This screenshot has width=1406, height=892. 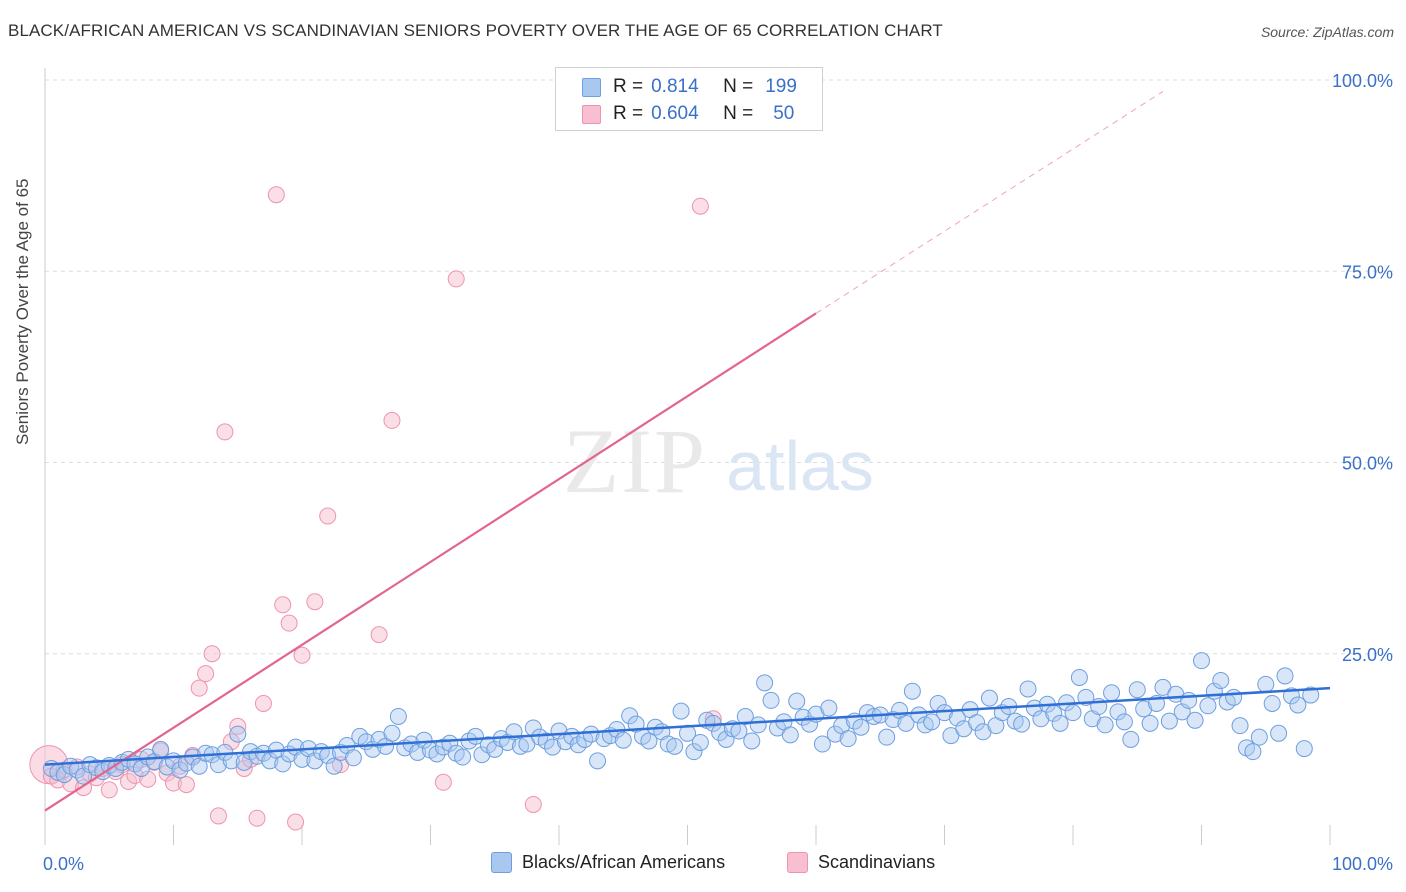 What do you see at coordinates (624, 862) in the screenshot?
I see `series-legend-label: Blacks/African Americans` at bounding box center [624, 862].